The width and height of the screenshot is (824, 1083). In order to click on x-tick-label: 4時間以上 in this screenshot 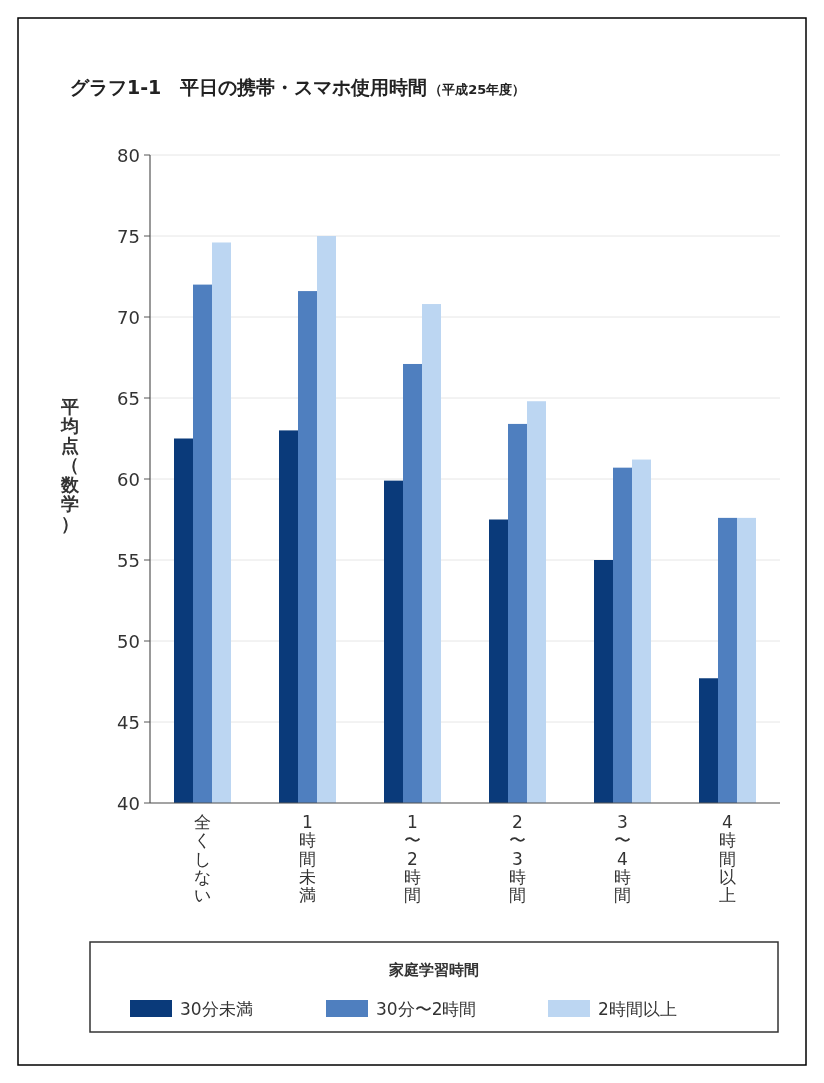, I will do `click(727, 859)`.